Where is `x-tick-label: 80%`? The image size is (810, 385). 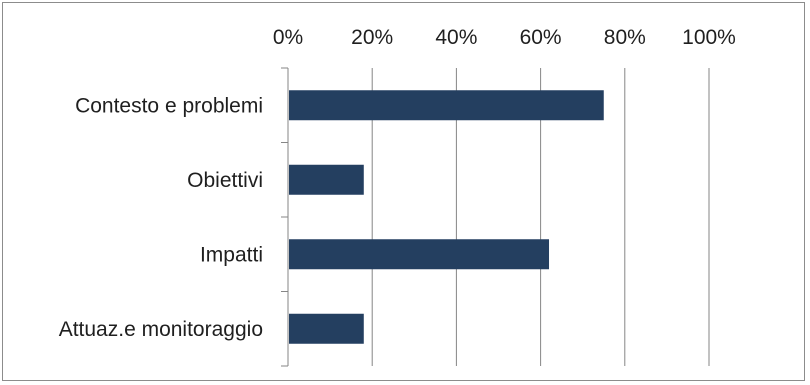 x-tick-label: 80% is located at coordinates (625, 37).